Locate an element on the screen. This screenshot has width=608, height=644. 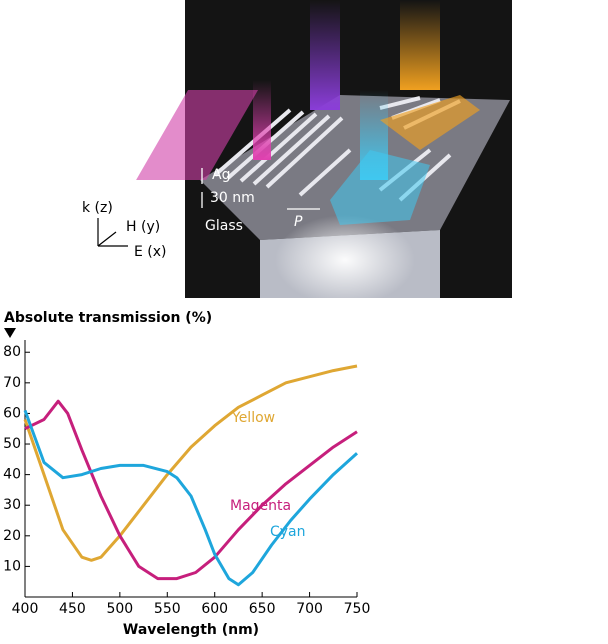
axis-e-label: E (x) is located at coordinates (150, 252).